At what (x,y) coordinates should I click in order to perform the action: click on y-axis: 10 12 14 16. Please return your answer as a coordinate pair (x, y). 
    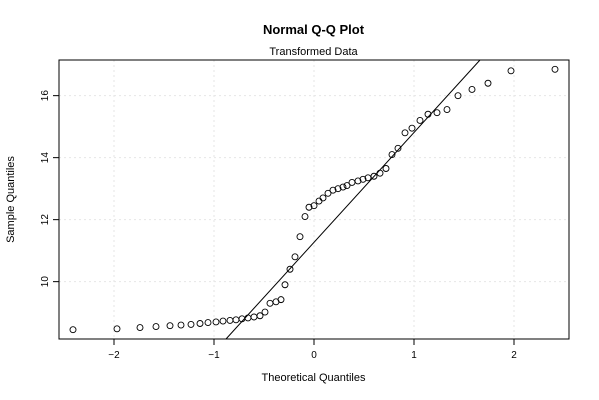
    Looking at the image, I should click on (49, 189).